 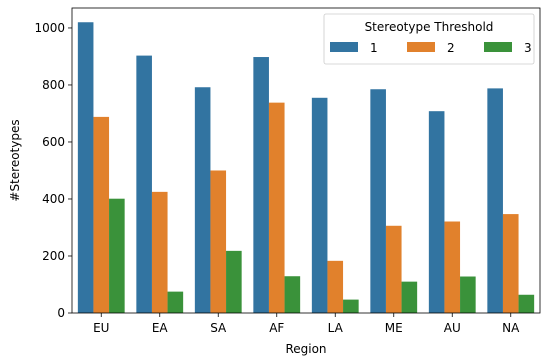 What do you see at coordinates (374, 48) in the screenshot?
I see `legend-label-1: 1` at bounding box center [374, 48].